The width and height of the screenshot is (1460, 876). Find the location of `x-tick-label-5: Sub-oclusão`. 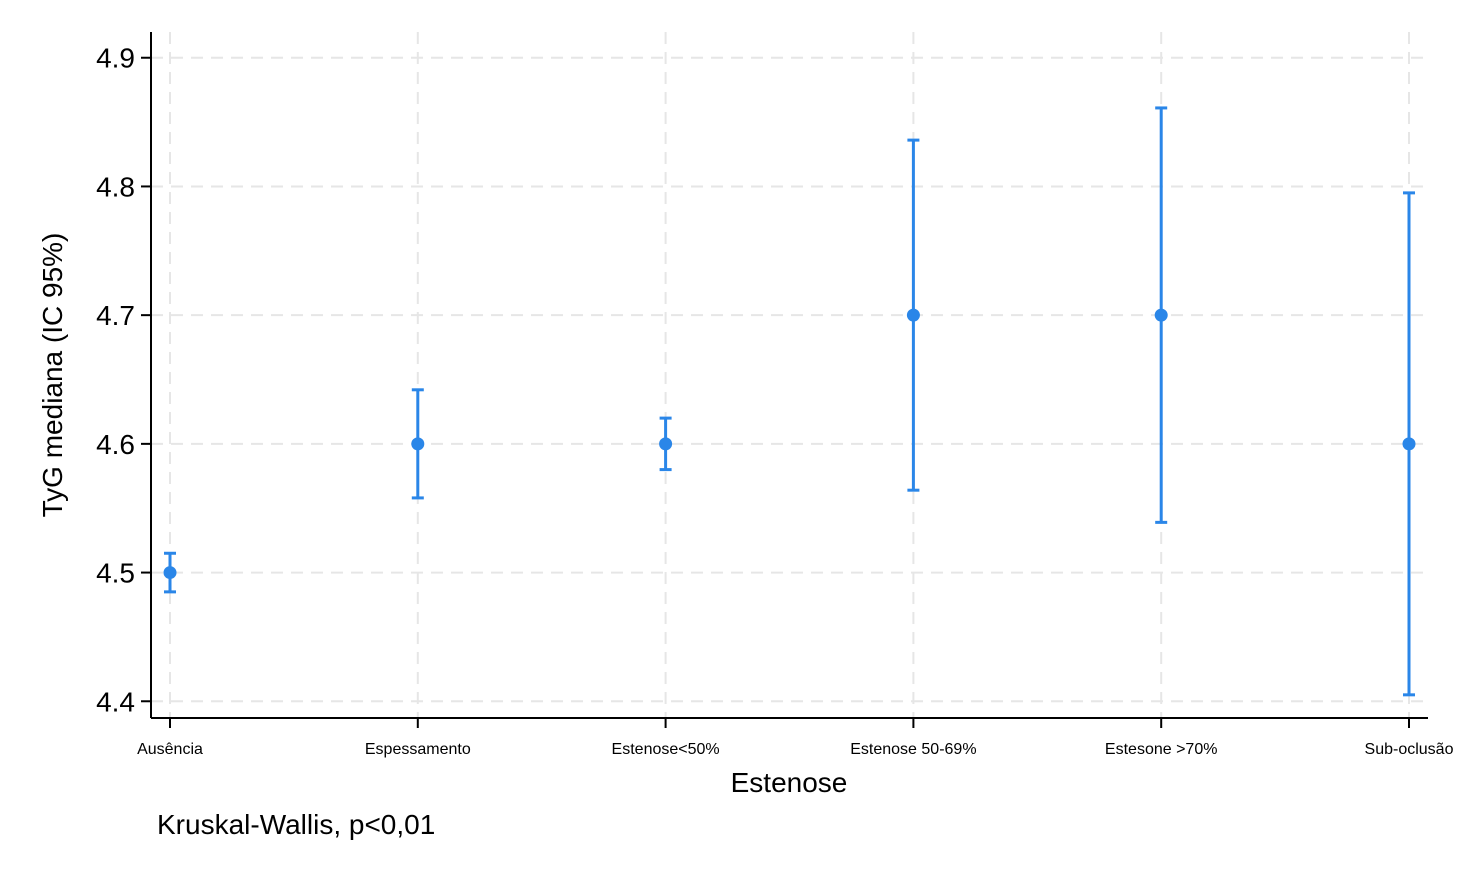

x-tick-label-5: Sub-oclusão is located at coordinates (1409, 749).